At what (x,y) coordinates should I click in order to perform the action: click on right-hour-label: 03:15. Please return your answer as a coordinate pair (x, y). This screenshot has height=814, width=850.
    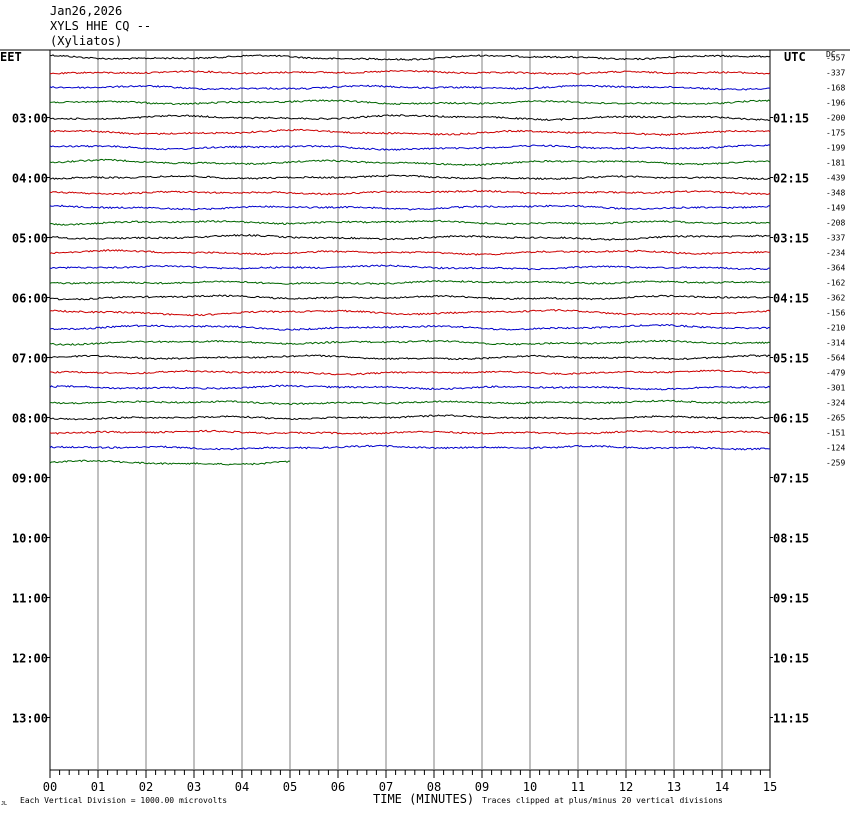
    Looking at the image, I should click on (791, 239).